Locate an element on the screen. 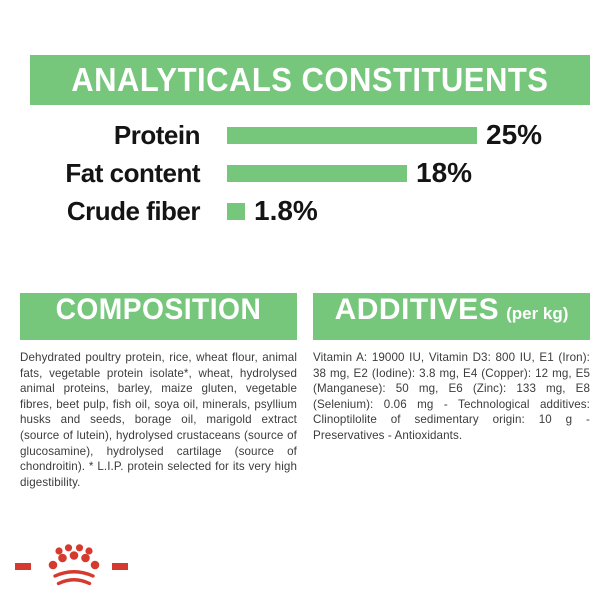 This screenshot has height=600, width=600. chart-value-protein: 25% is located at coordinates (514, 134).